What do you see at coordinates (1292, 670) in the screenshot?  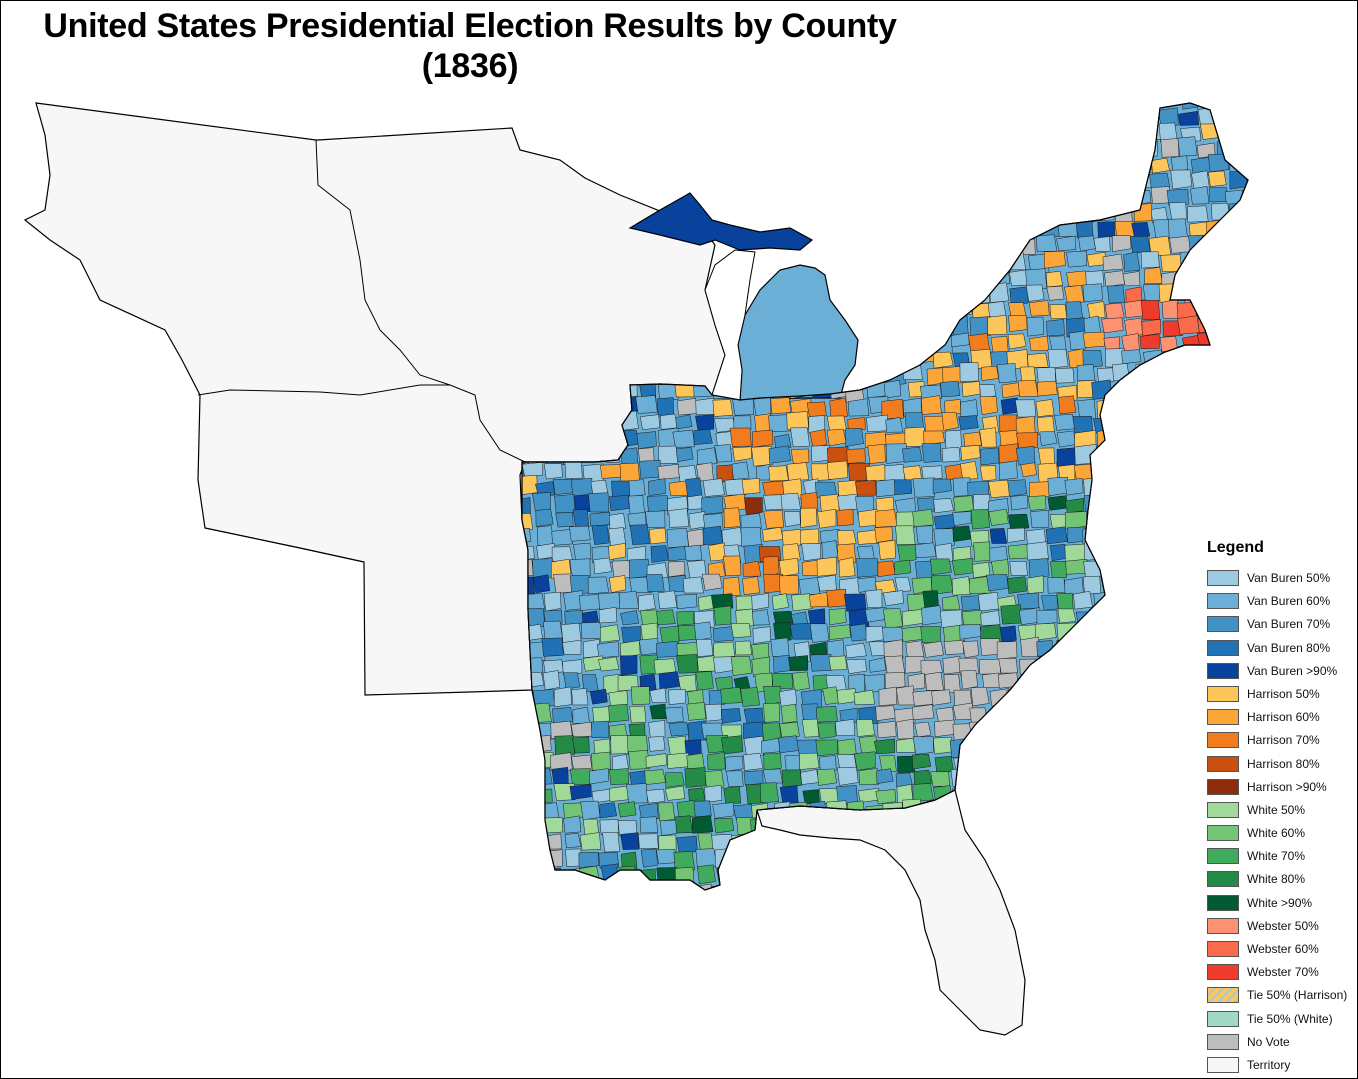 I see `legend-label: Van Buren >90%` at bounding box center [1292, 670].